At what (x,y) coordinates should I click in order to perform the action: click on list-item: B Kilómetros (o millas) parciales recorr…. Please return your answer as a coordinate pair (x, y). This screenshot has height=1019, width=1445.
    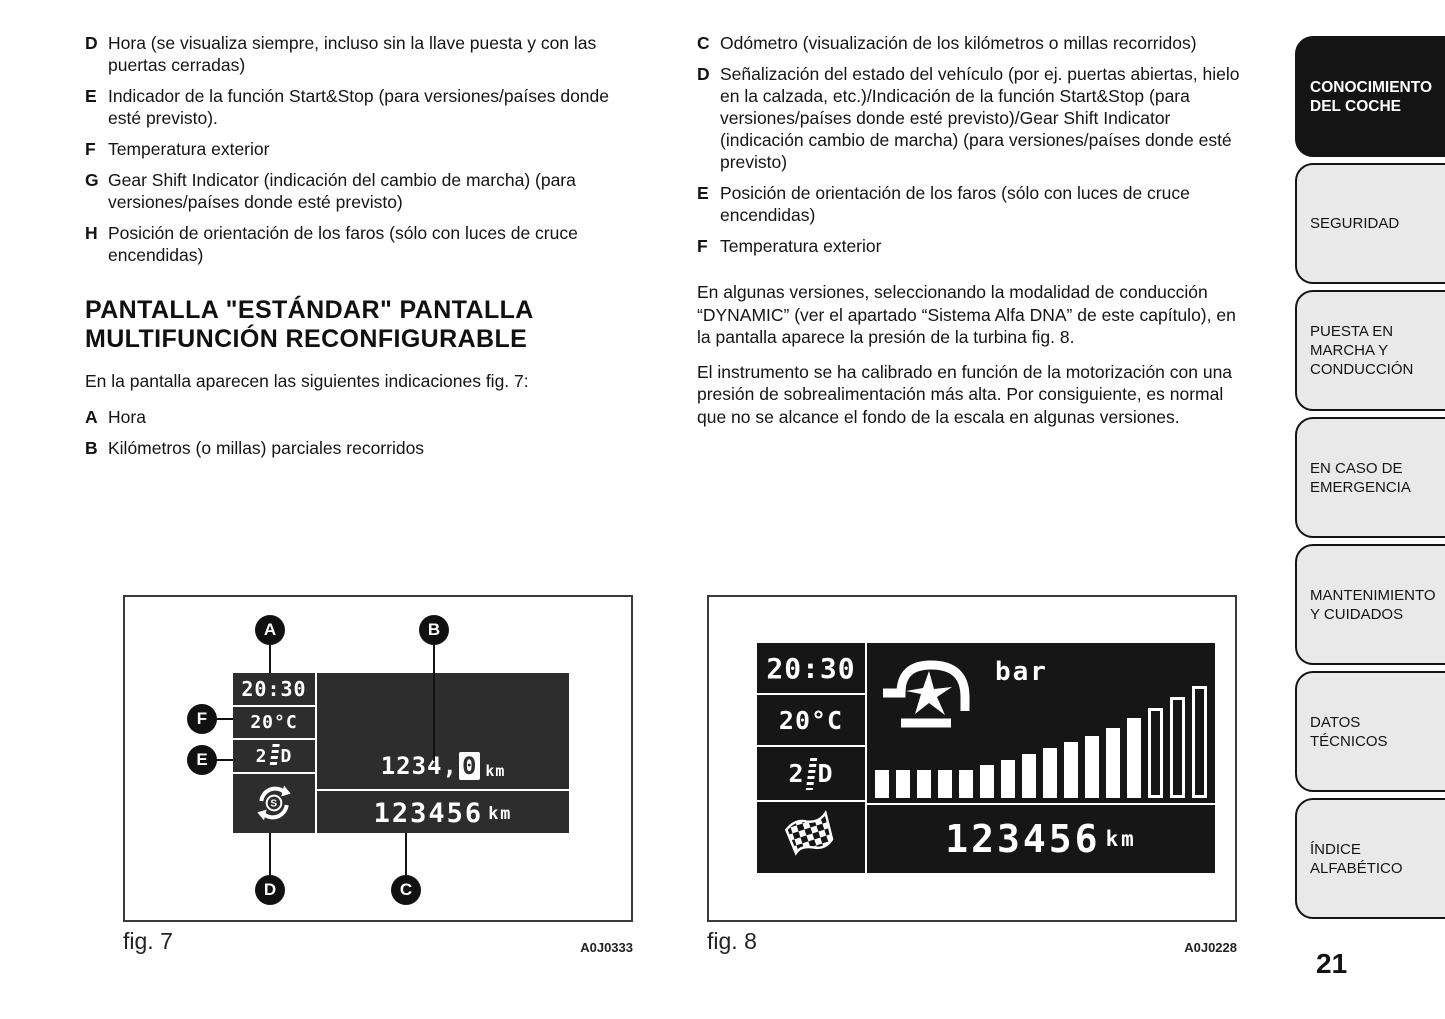
    Looking at the image, I should click on (363, 448).